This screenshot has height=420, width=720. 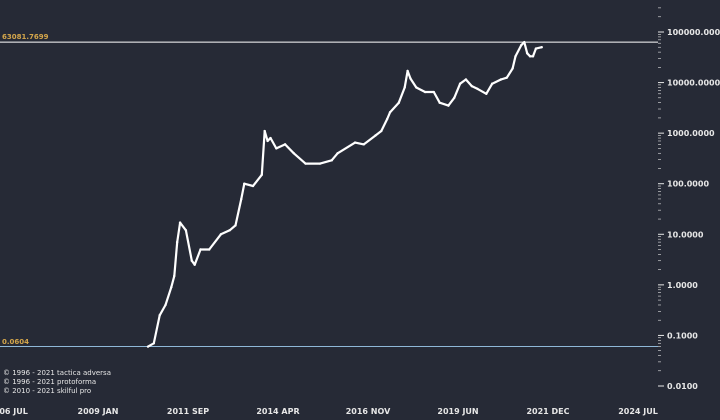 What do you see at coordinates (685, 234) in the screenshot?
I see `y-tick-label: 10.0000` at bounding box center [685, 234].